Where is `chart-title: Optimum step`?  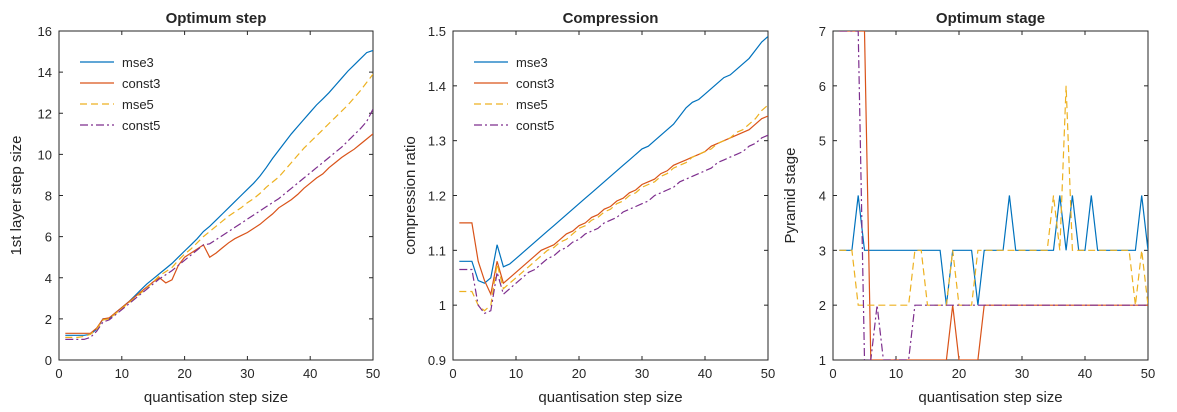
chart-title: Optimum step is located at coordinates (216, 18).